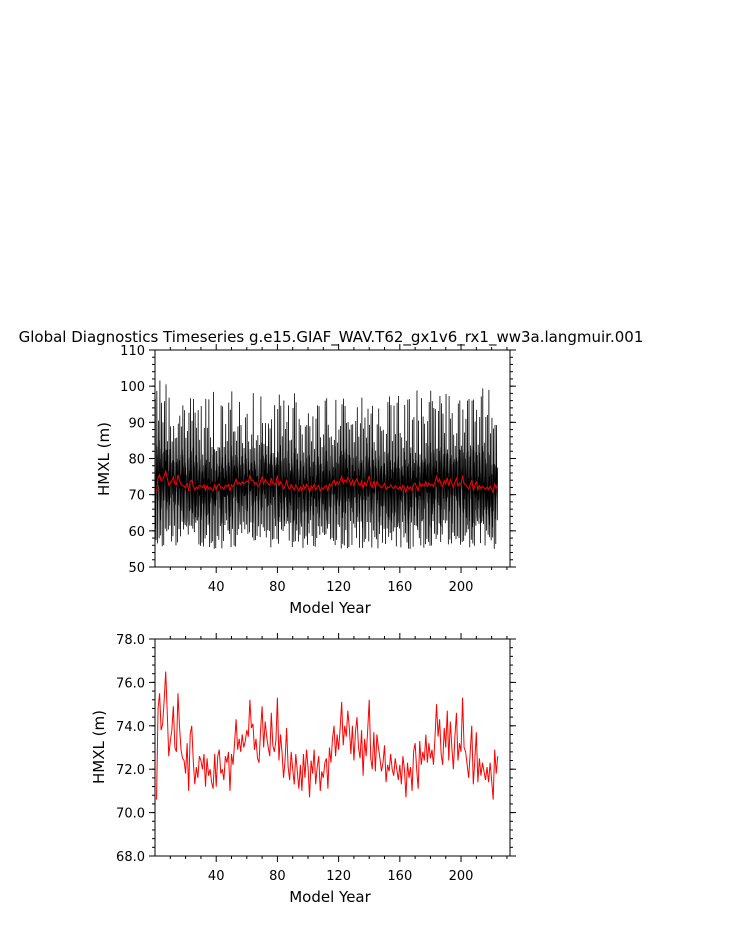 The height and width of the screenshot is (945, 733). What do you see at coordinates (130, 727) in the screenshot?
I see `bottom-ytick-label: 74.0` at bounding box center [130, 727].